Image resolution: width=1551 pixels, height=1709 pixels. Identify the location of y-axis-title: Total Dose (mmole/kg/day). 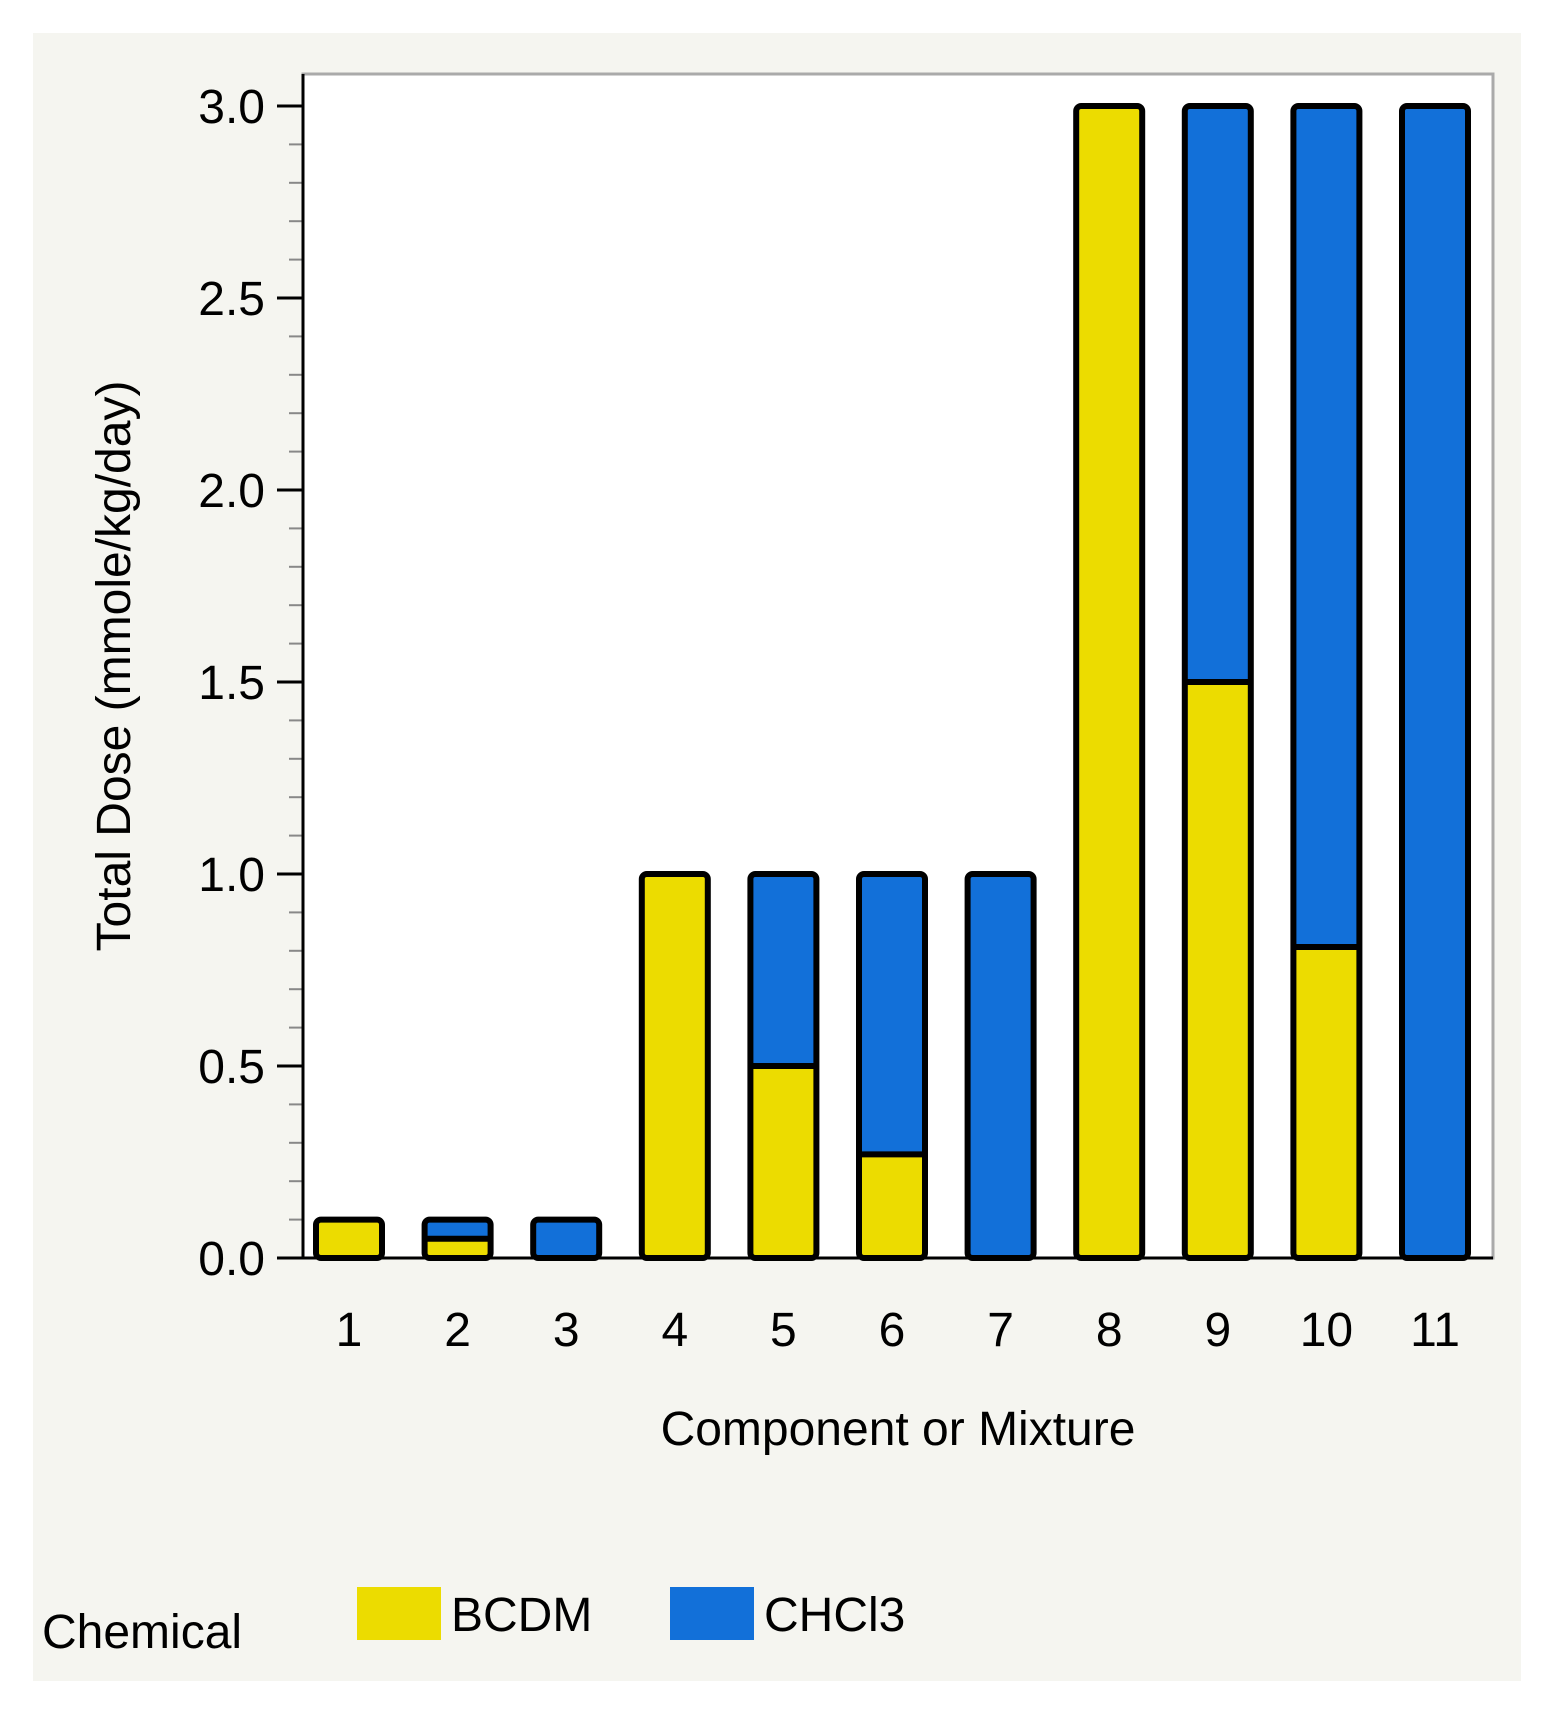
(114, 666).